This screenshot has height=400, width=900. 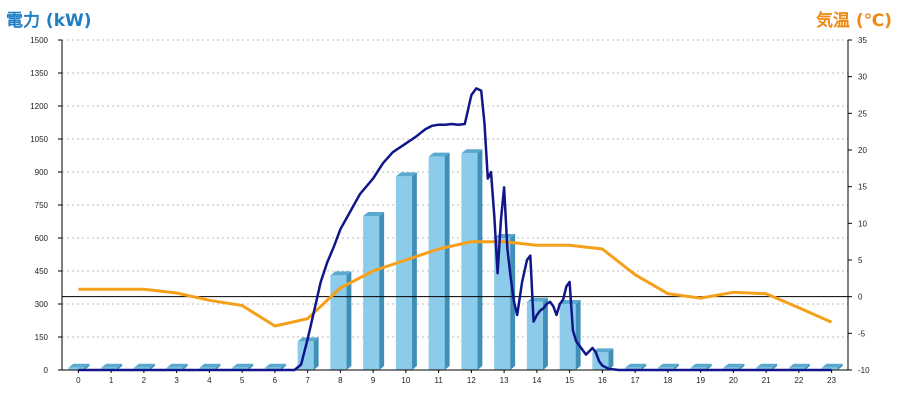 What do you see at coordinates (635, 380) in the screenshot?
I see `x-tick-label: 17` at bounding box center [635, 380].